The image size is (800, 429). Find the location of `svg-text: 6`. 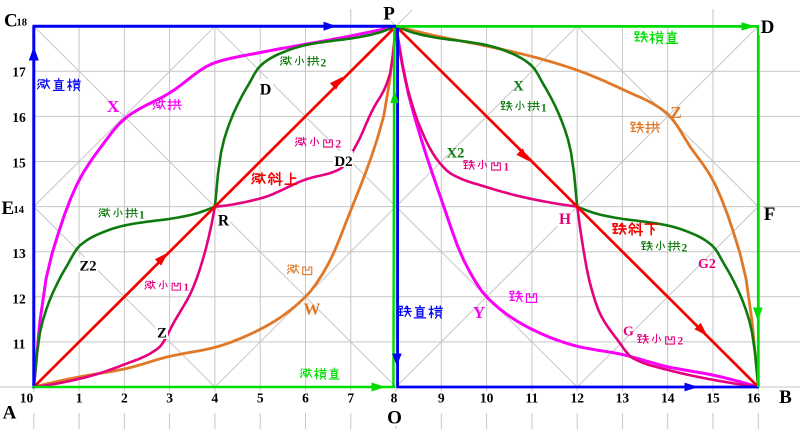

svg-text: 6 is located at coordinates (305, 398).